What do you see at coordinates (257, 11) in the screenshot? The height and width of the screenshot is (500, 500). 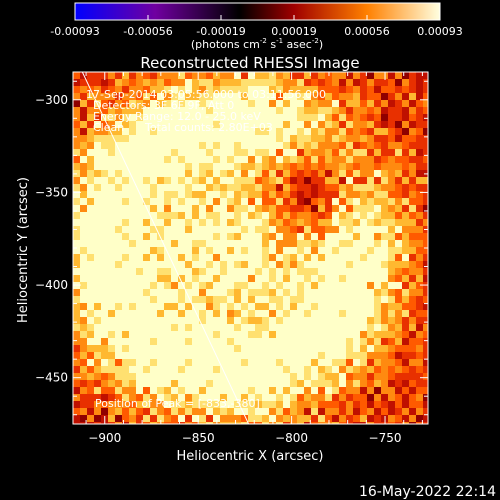 I see `colorbar` at bounding box center [257, 11].